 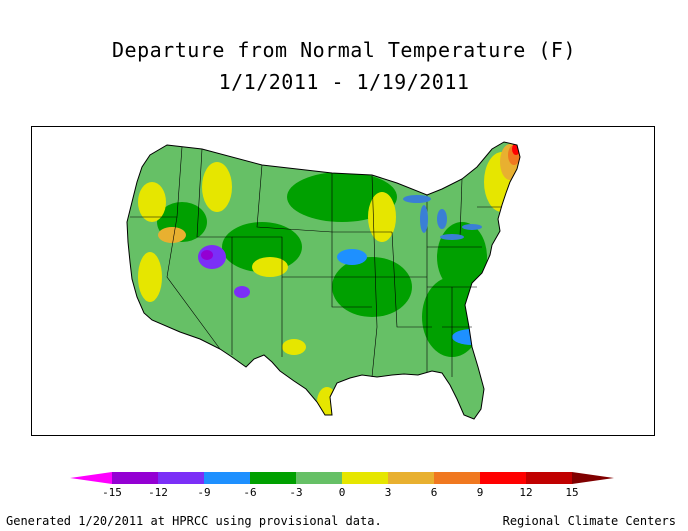 What do you see at coordinates (344, 50) in the screenshot?
I see `map-title: Departure from Normal Temperature (F)` at bounding box center [344, 50].